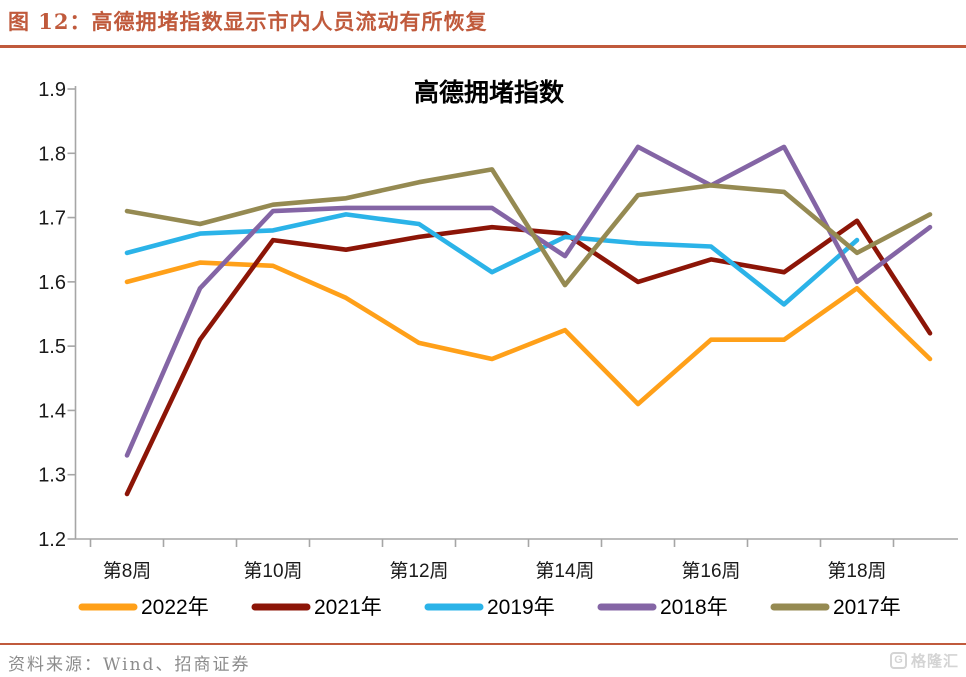  I want to click on y-axis-tick-label: 1.4, so click(52, 411).